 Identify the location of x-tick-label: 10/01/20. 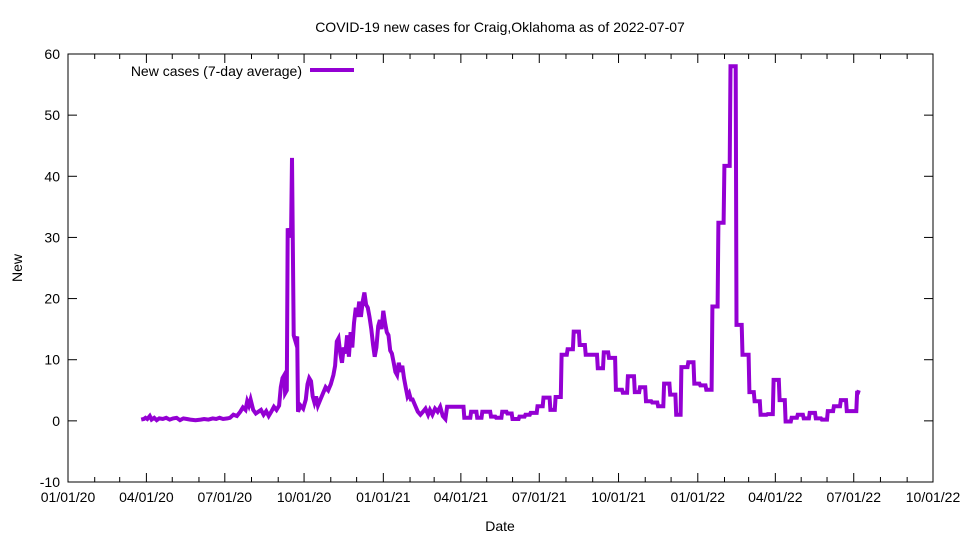
(304, 497).